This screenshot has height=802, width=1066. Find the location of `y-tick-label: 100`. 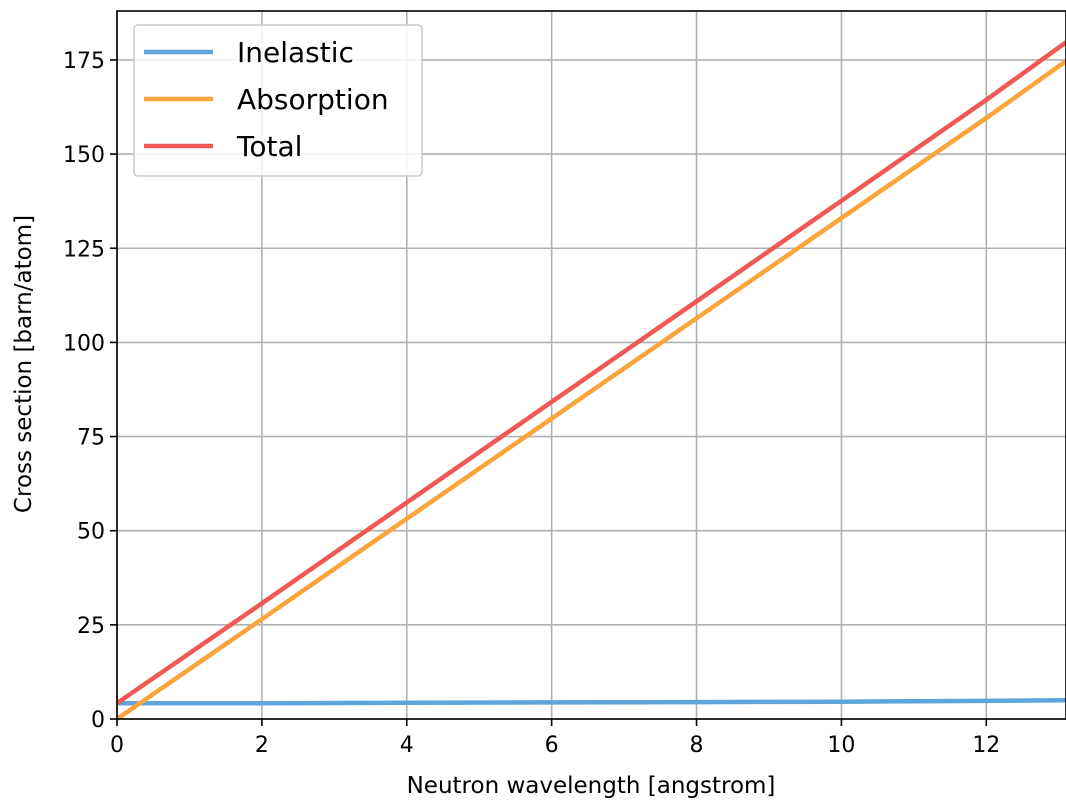

y-tick-label: 100 is located at coordinates (84, 343).